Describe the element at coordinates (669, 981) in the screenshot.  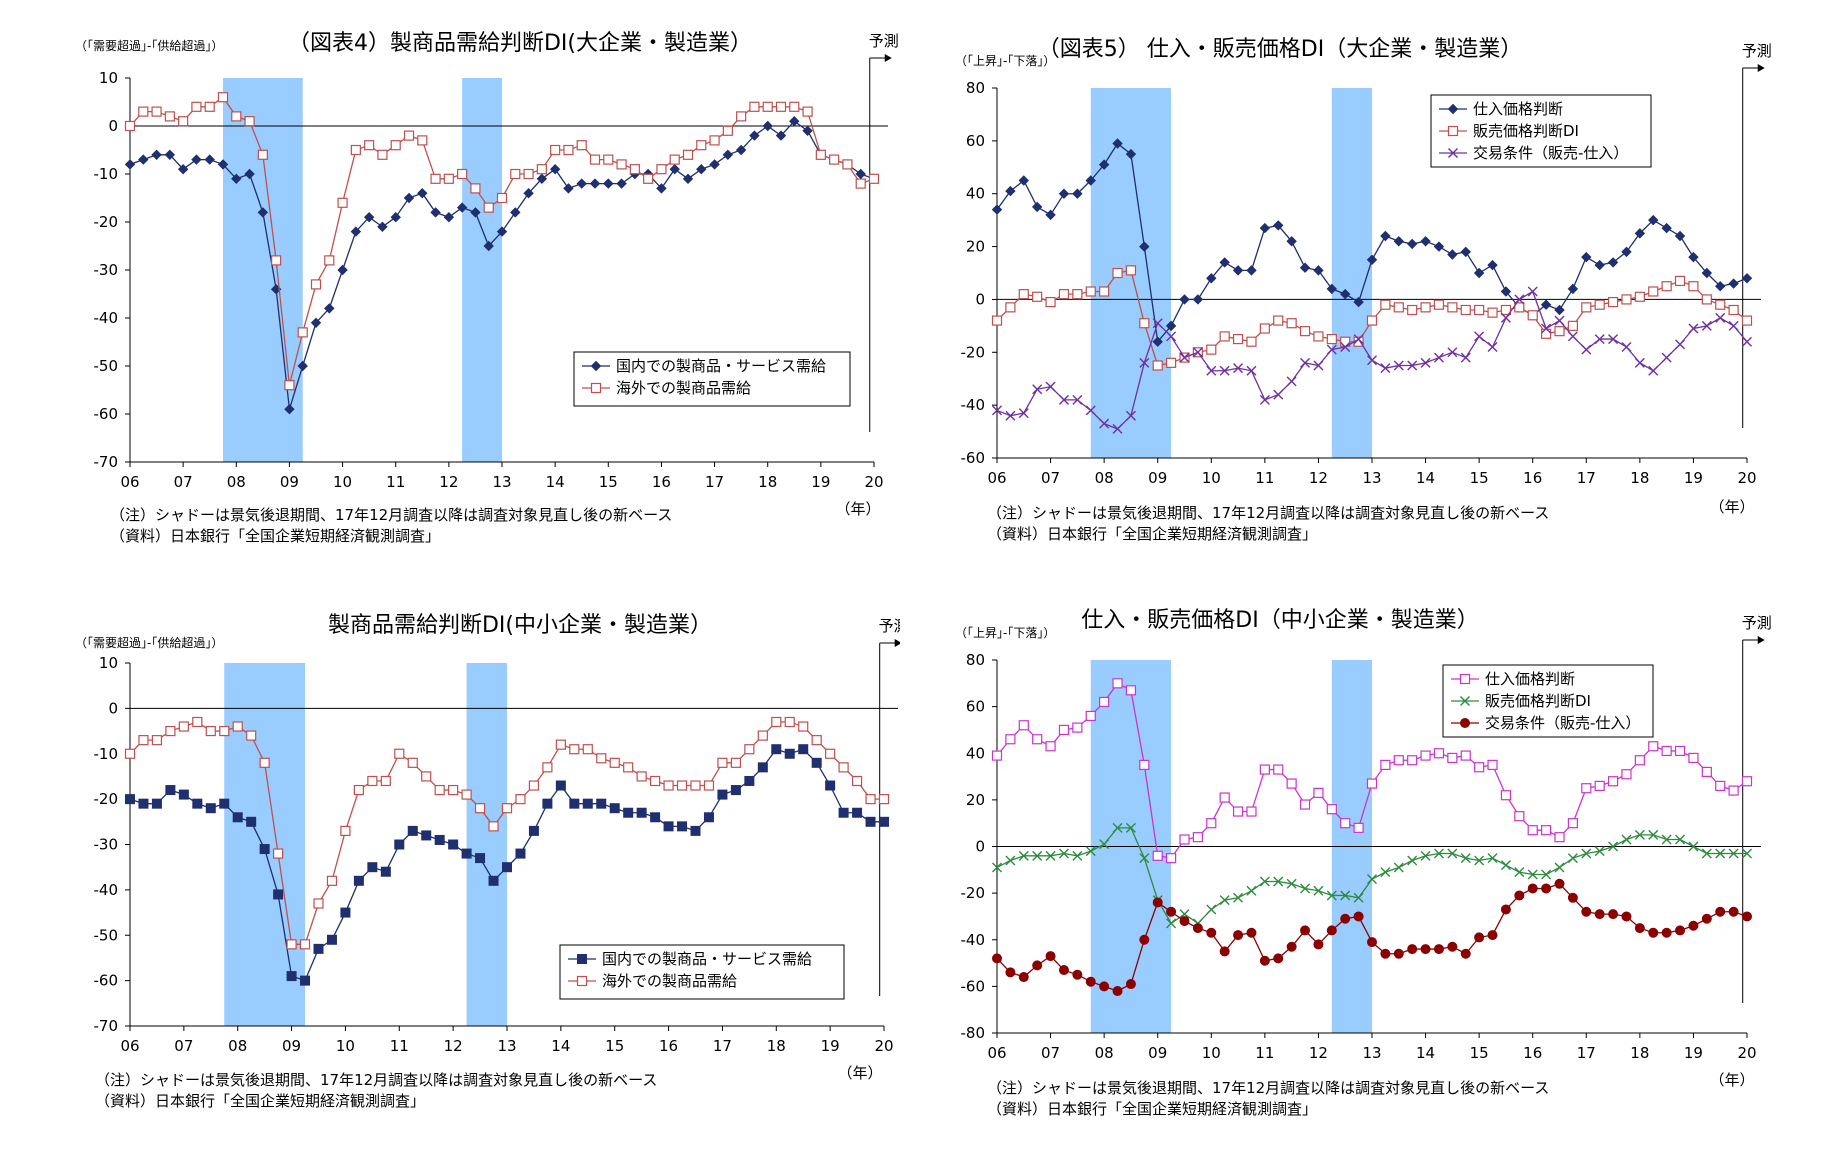
I see `legend-label: 海外での製商品需給` at that location.